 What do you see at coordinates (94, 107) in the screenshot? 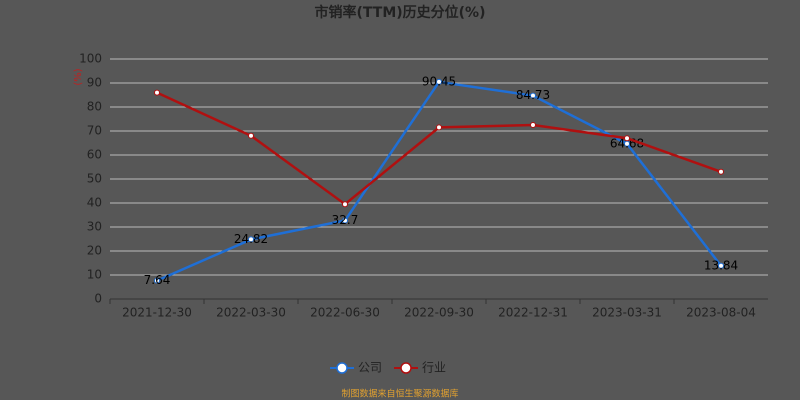
I see `y-tick-label: 80` at bounding box center [94, 107].